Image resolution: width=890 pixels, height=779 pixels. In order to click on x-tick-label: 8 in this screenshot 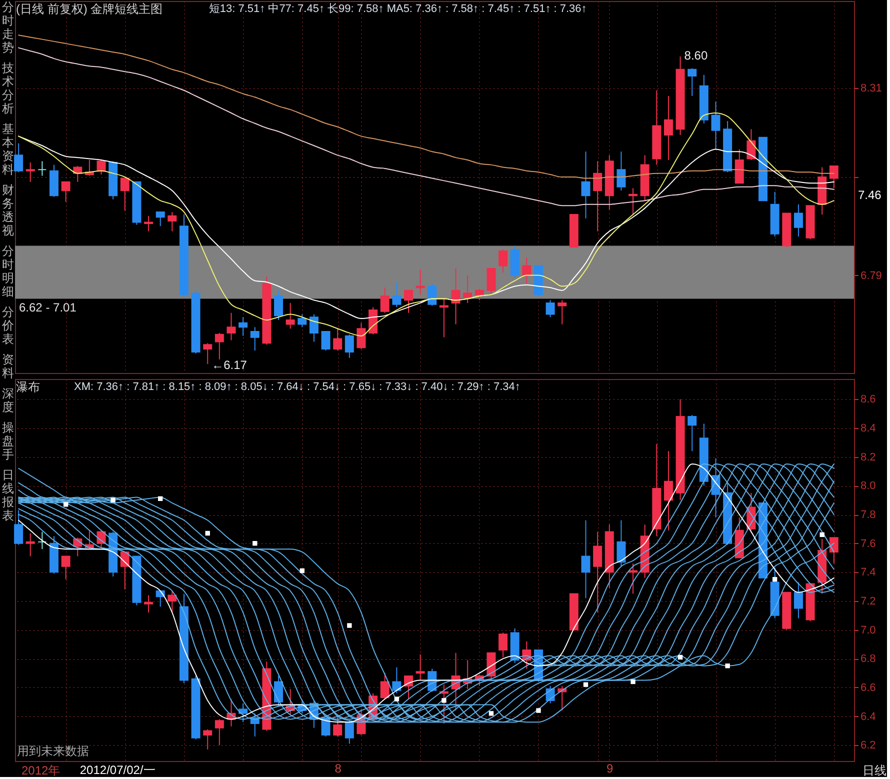, I will do `click(338, 769)`.